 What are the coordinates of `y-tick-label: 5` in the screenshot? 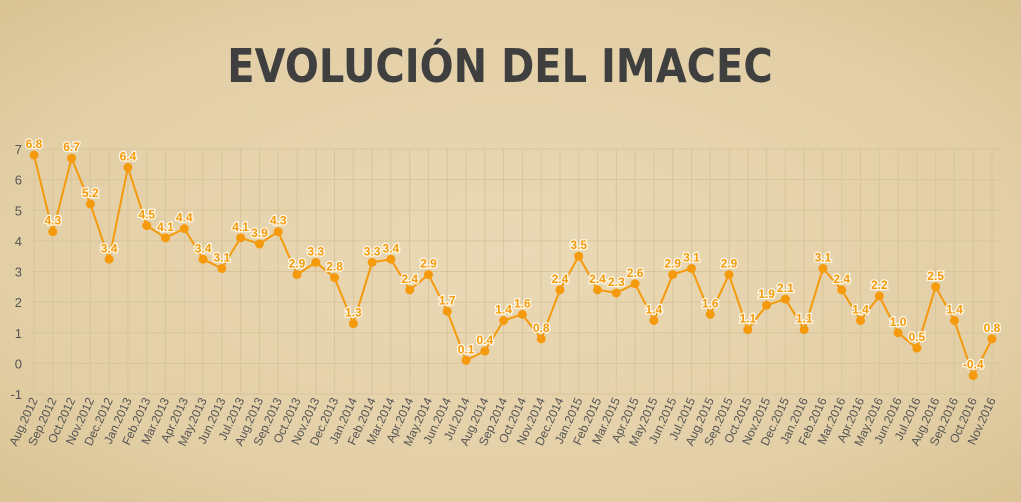 It's located at (18, 210).